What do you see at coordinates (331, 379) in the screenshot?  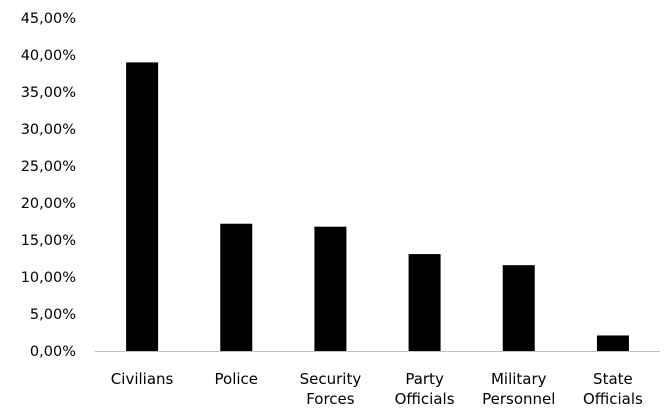 I see `x-tick-label-line: Security` at bounding box center [331, 379].